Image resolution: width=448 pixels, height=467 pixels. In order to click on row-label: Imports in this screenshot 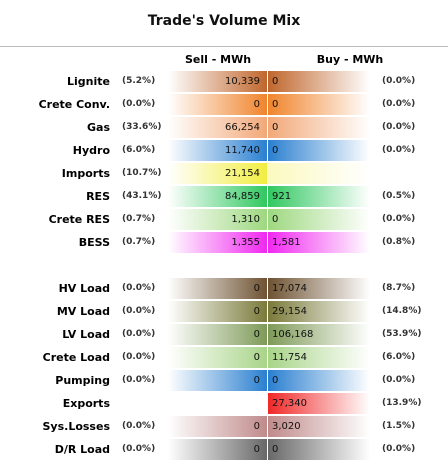, I will do `click(85, 173)`.